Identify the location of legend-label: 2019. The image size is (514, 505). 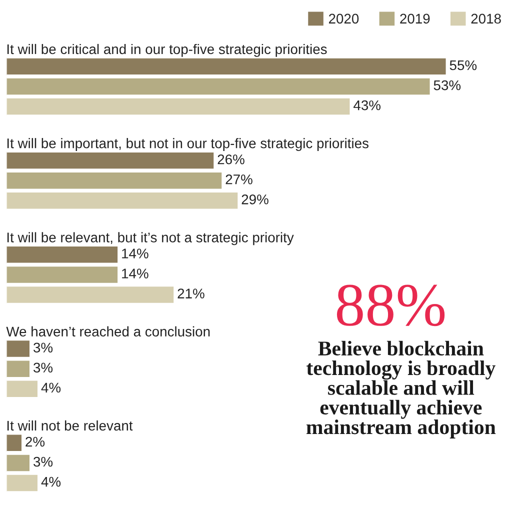
(415, 19).